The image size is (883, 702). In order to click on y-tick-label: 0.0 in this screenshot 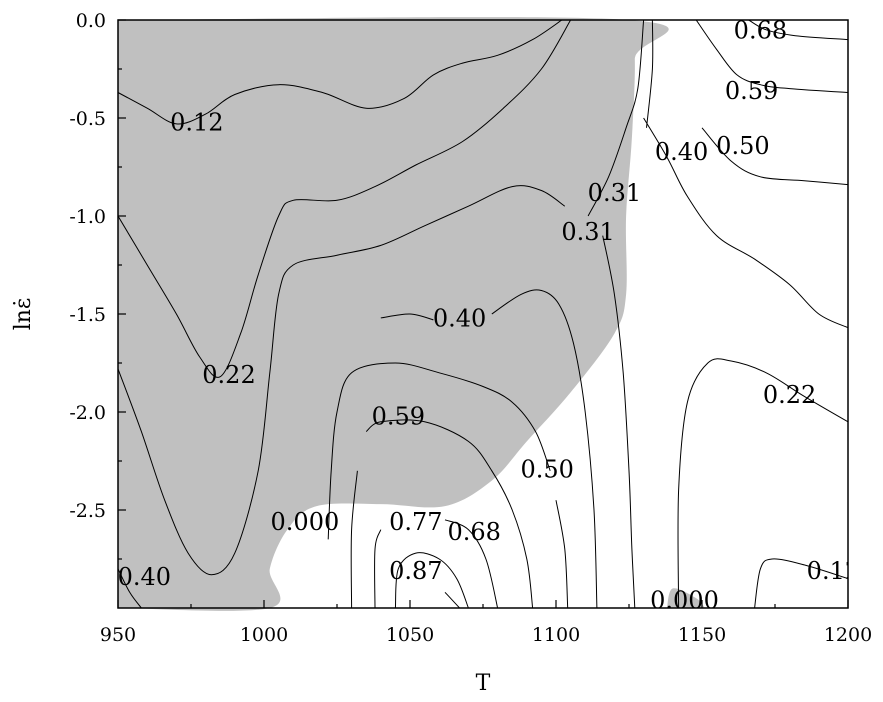, I will do `click(91, 21)`.